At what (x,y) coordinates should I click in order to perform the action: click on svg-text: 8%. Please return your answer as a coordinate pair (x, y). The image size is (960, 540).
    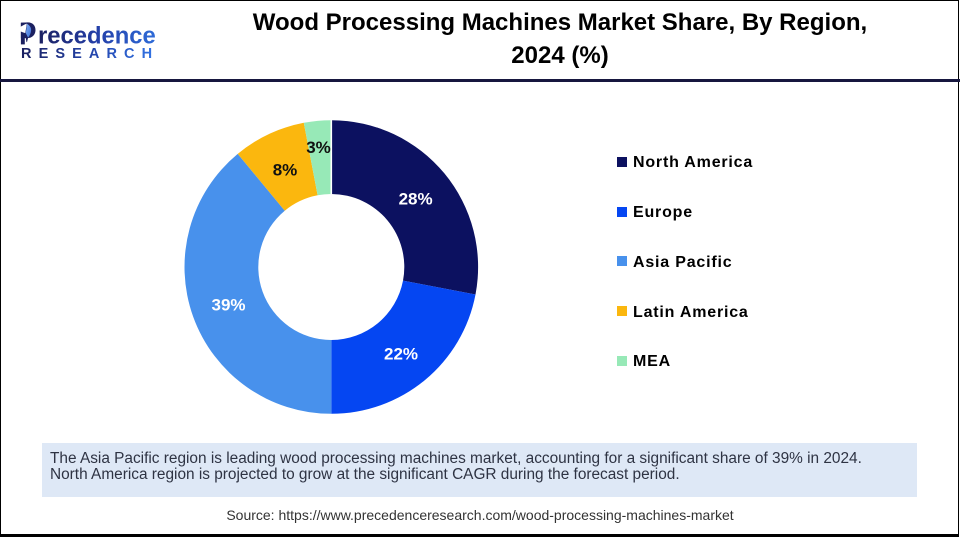
    Looking at the image, I should click on (285, 170).